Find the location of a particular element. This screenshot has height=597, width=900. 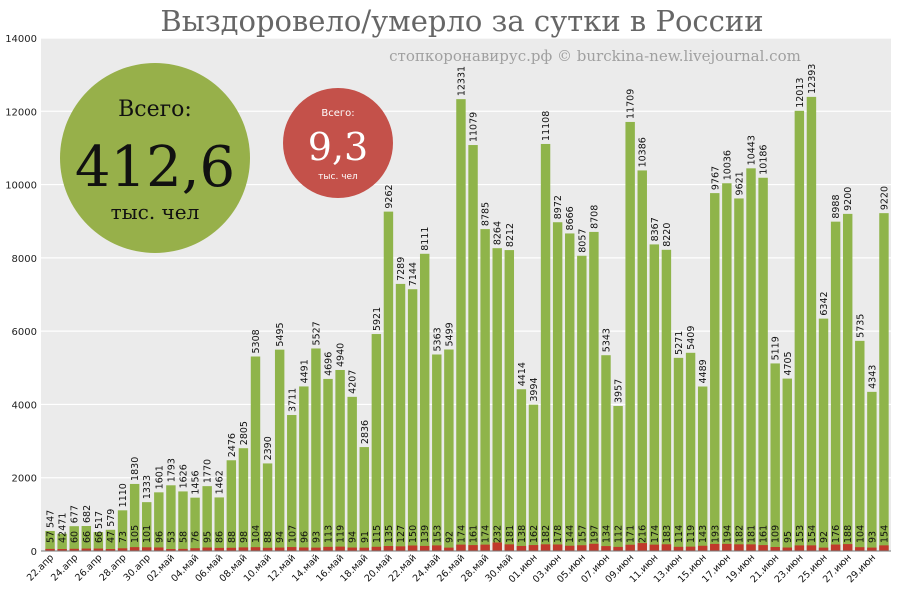

y-tick-label: 2000 is located at coordinates (24, 479).